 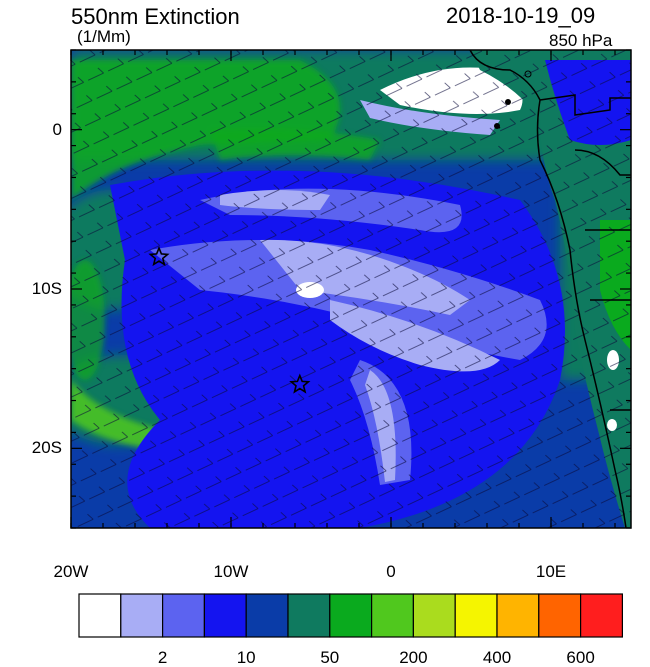 What do you see at coordinates (391, 571) in the screenshot?
I see `x-tick-label: 0` at bounding box center [391, 571].